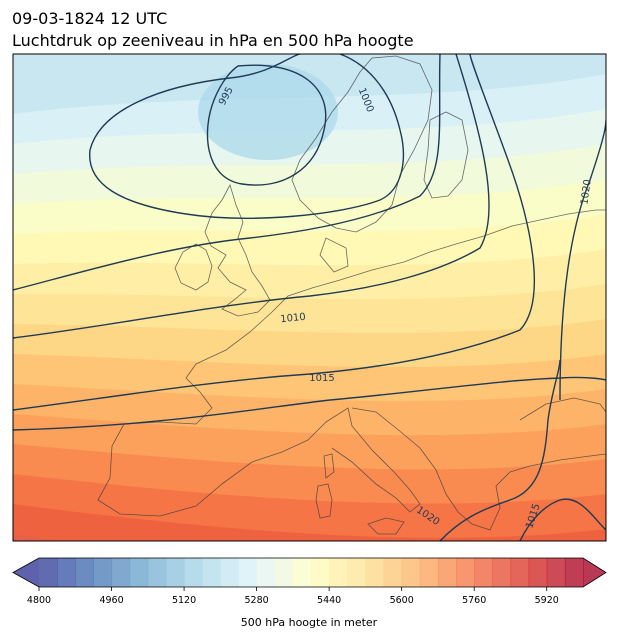 Image resolution: width=618 pixels, height=639 pixels. Describe the element at coordinates (474, 600) in the screenshot. I see `colorbar-tick-label: 5760` at that location.